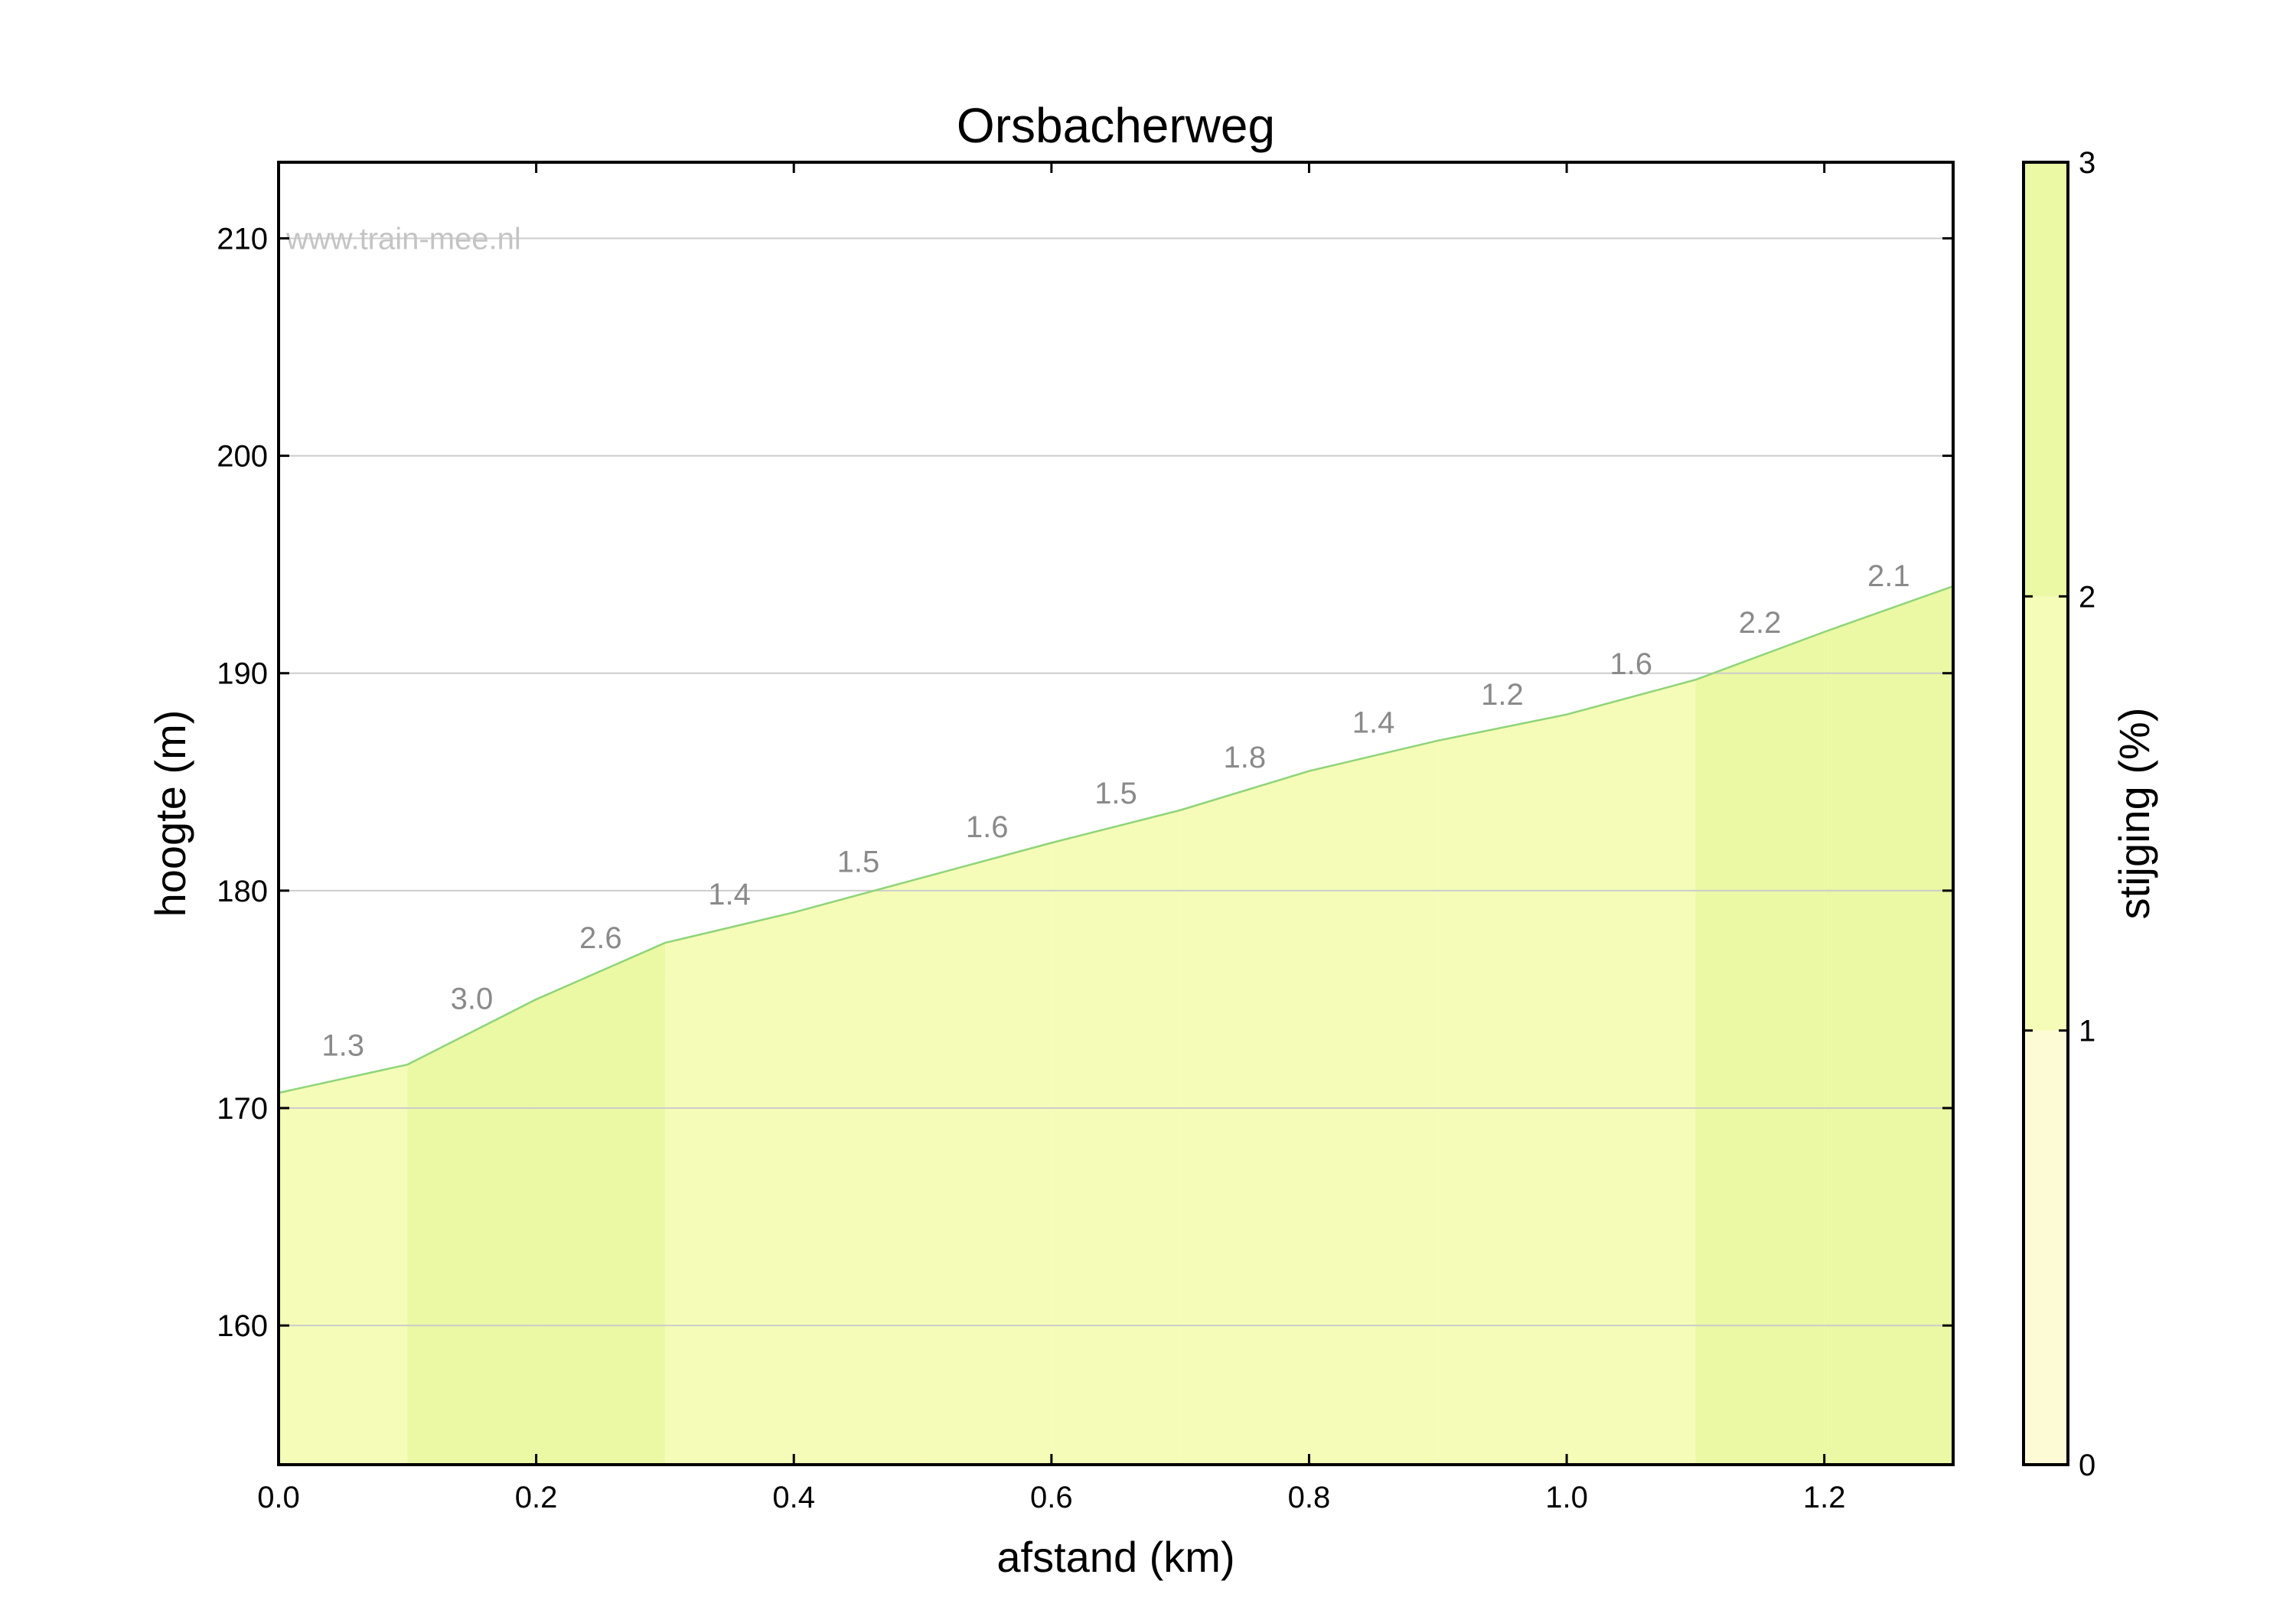  What do you see at coordinates (858, 862) in the screenshot?
I see `grade-label-4: 1.5` at bounding box center [858, 862].